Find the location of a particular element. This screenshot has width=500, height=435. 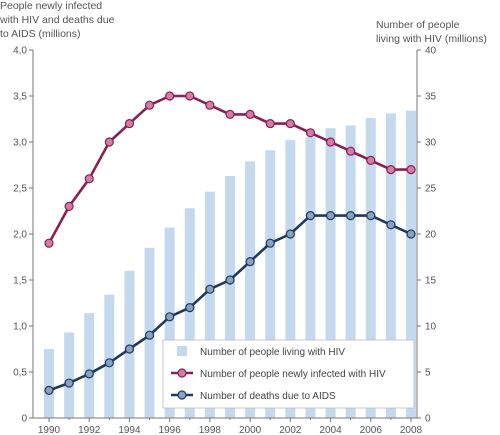

bar-2000 is located at coordinates (250, 289).